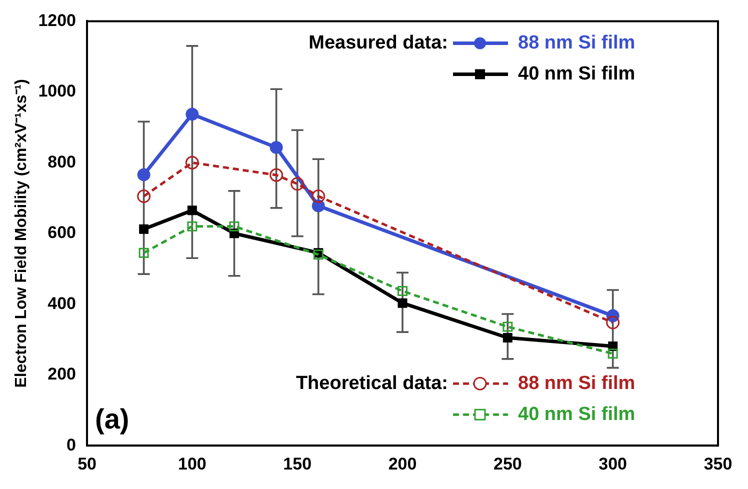 The width and height of the screenshot is (748, 489). Describe the element at coordinates (62, 162) in the screenshot. I see `y-tick-label: 800` at that location.